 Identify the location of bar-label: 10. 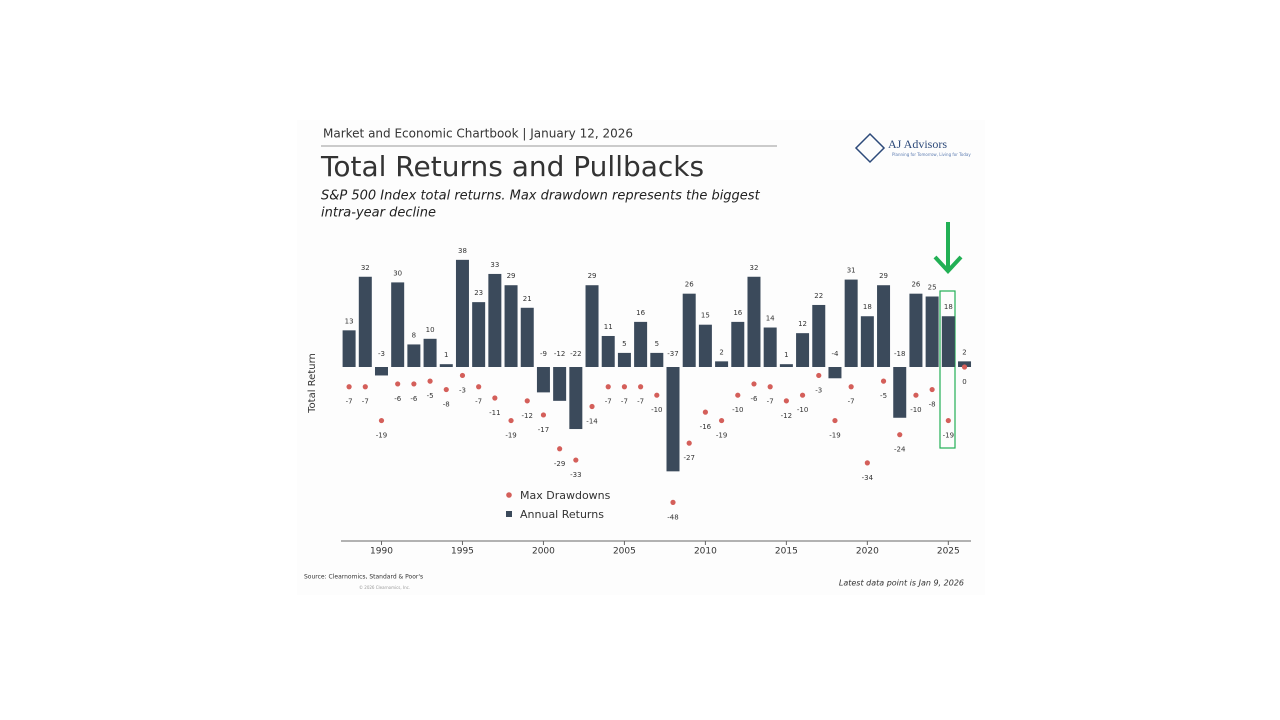
(430, 330).